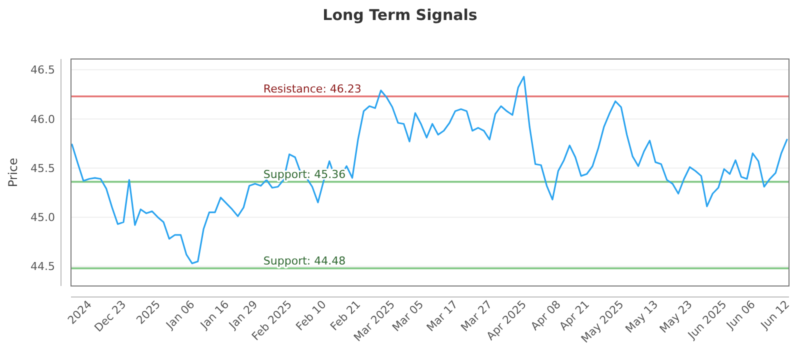 This screenshot has height=350, width=800. Describe the element at coordinates (42, 267) in the screenshot. I see `y-tick-label: 44.5` at that location.